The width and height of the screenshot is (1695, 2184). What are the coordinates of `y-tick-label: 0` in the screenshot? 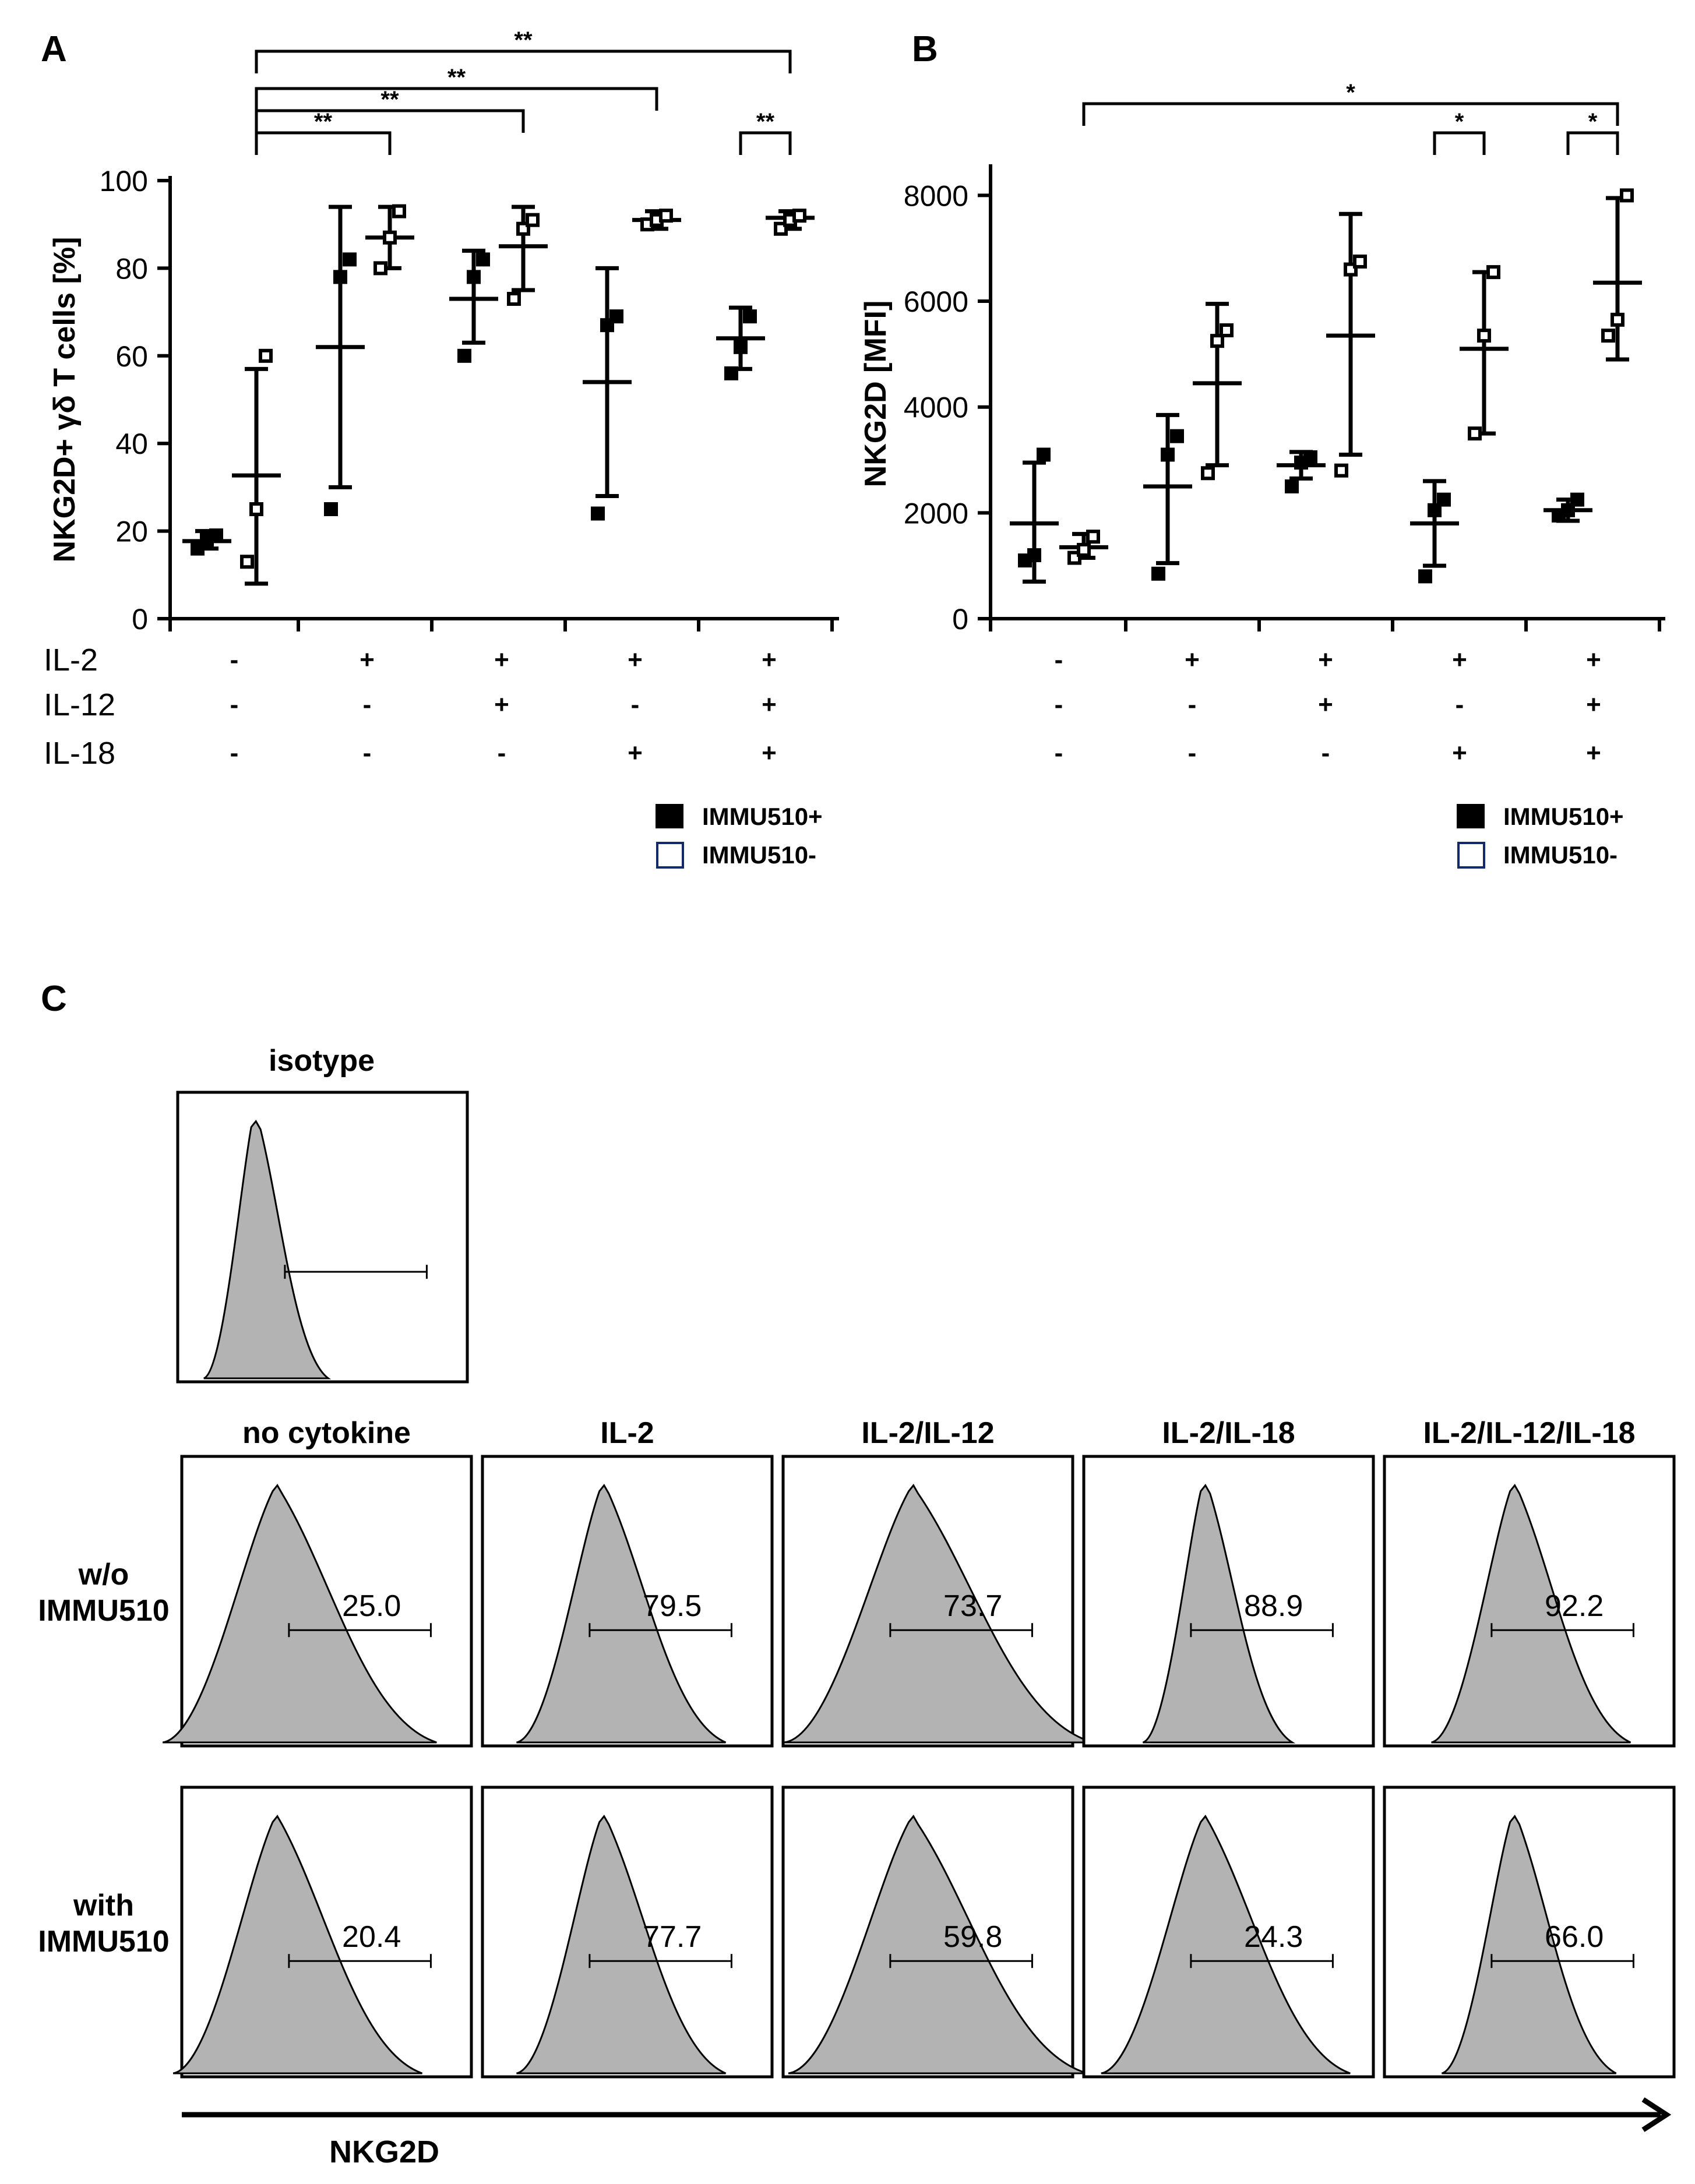 It's located at (140, 619).